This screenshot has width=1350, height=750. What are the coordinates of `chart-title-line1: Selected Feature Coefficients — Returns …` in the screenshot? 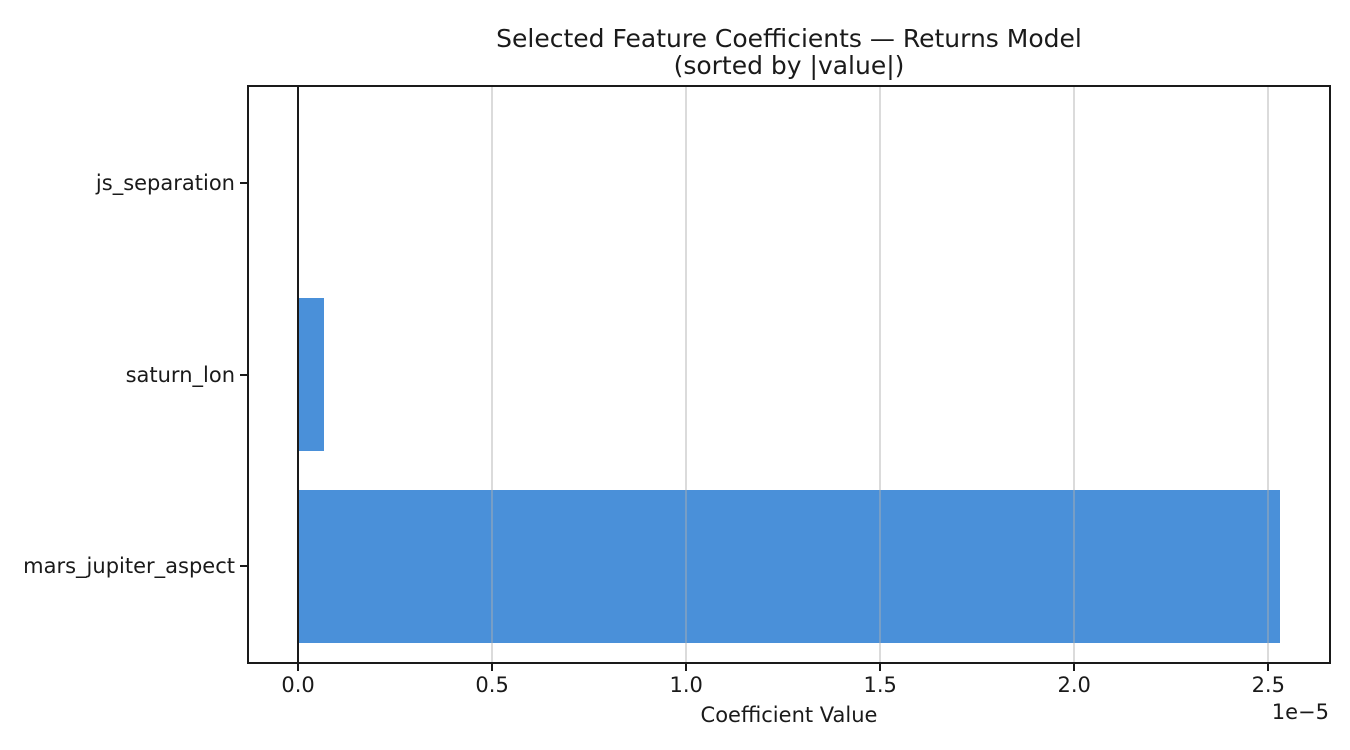 It's located at (789, 38).